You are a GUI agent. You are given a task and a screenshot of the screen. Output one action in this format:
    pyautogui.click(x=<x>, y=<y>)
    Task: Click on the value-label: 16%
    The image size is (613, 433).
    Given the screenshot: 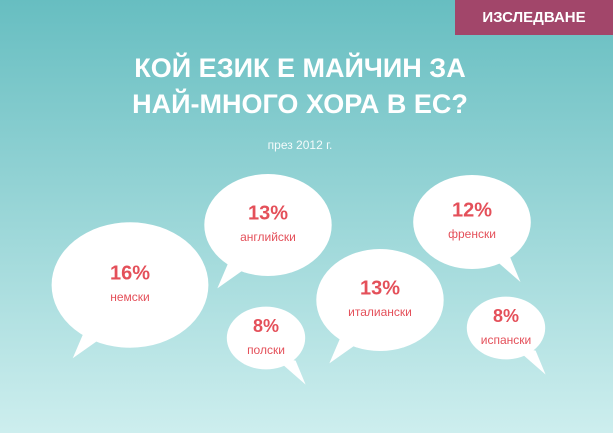 What is the action you would take?
    pyautogui.click(x=130, y=273)
    